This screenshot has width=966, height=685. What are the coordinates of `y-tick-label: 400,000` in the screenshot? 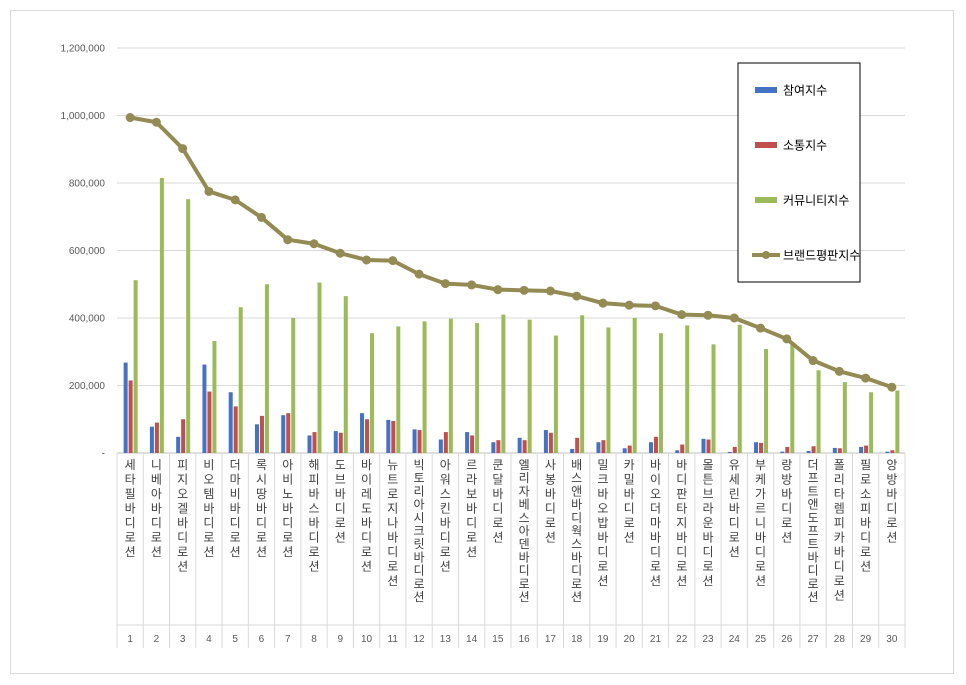 It's located at (87, 319).